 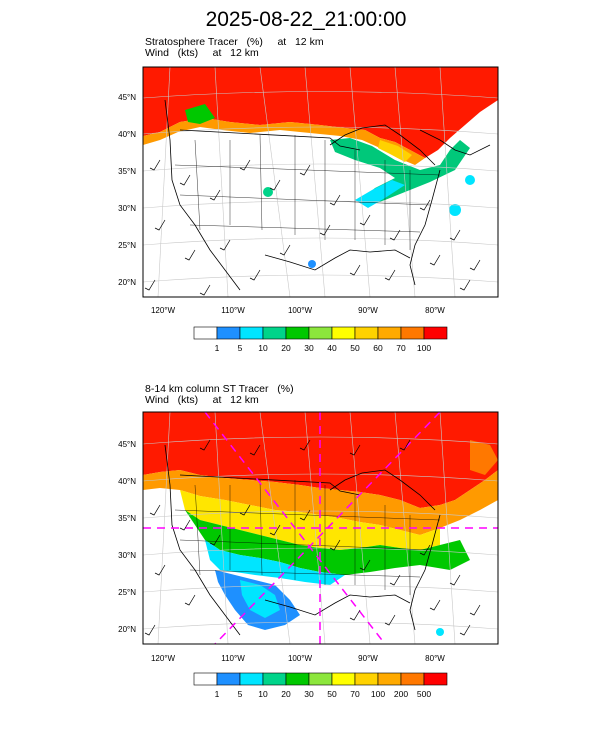 I want to click on panel1-tracer-blob1, so click(x=268, y=192).